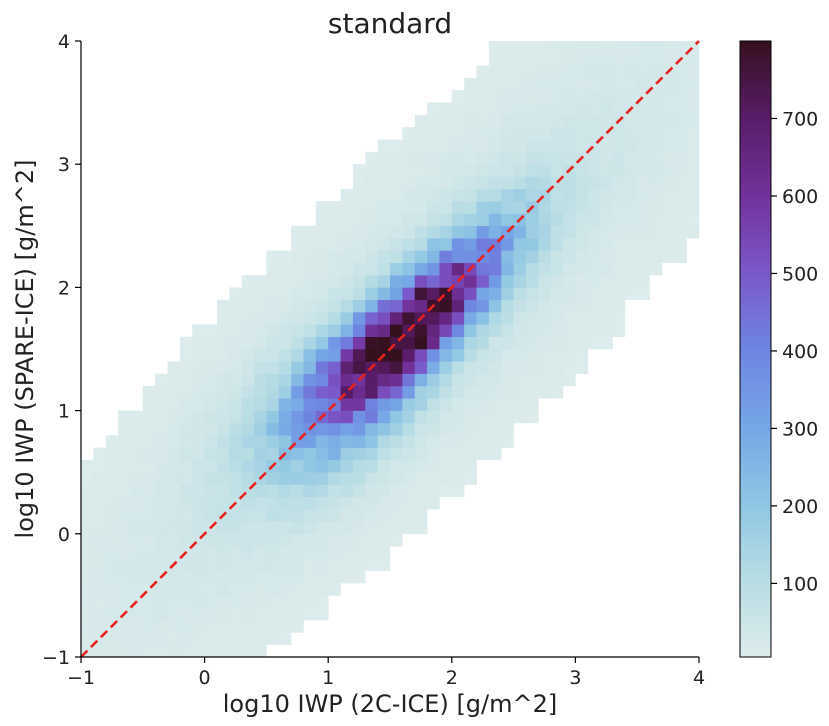  I want to click on colorbar-tick-label: 300, so click(800, 429).